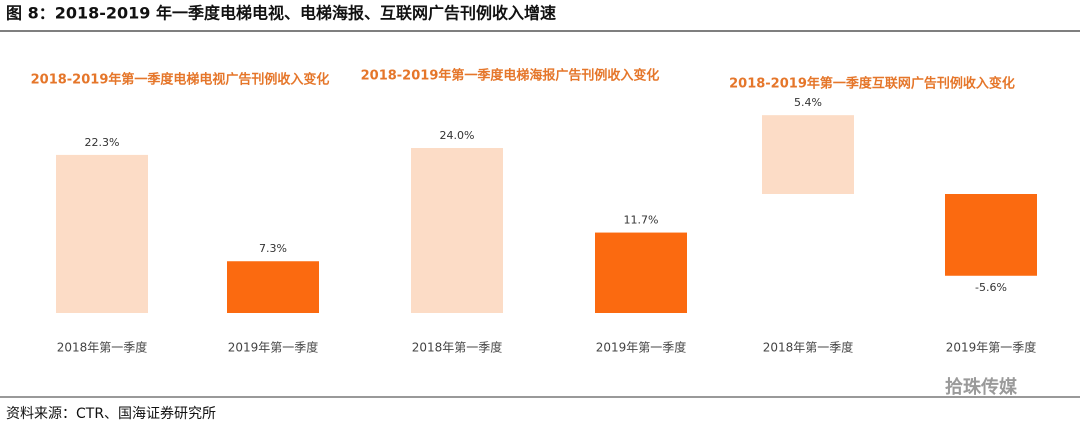 This screenshot has height=441, width=1080. What do you see at coordinates (641, 220) in the screenshot?
I see `value-label: 11.7%` at bounding box center [641, 220].